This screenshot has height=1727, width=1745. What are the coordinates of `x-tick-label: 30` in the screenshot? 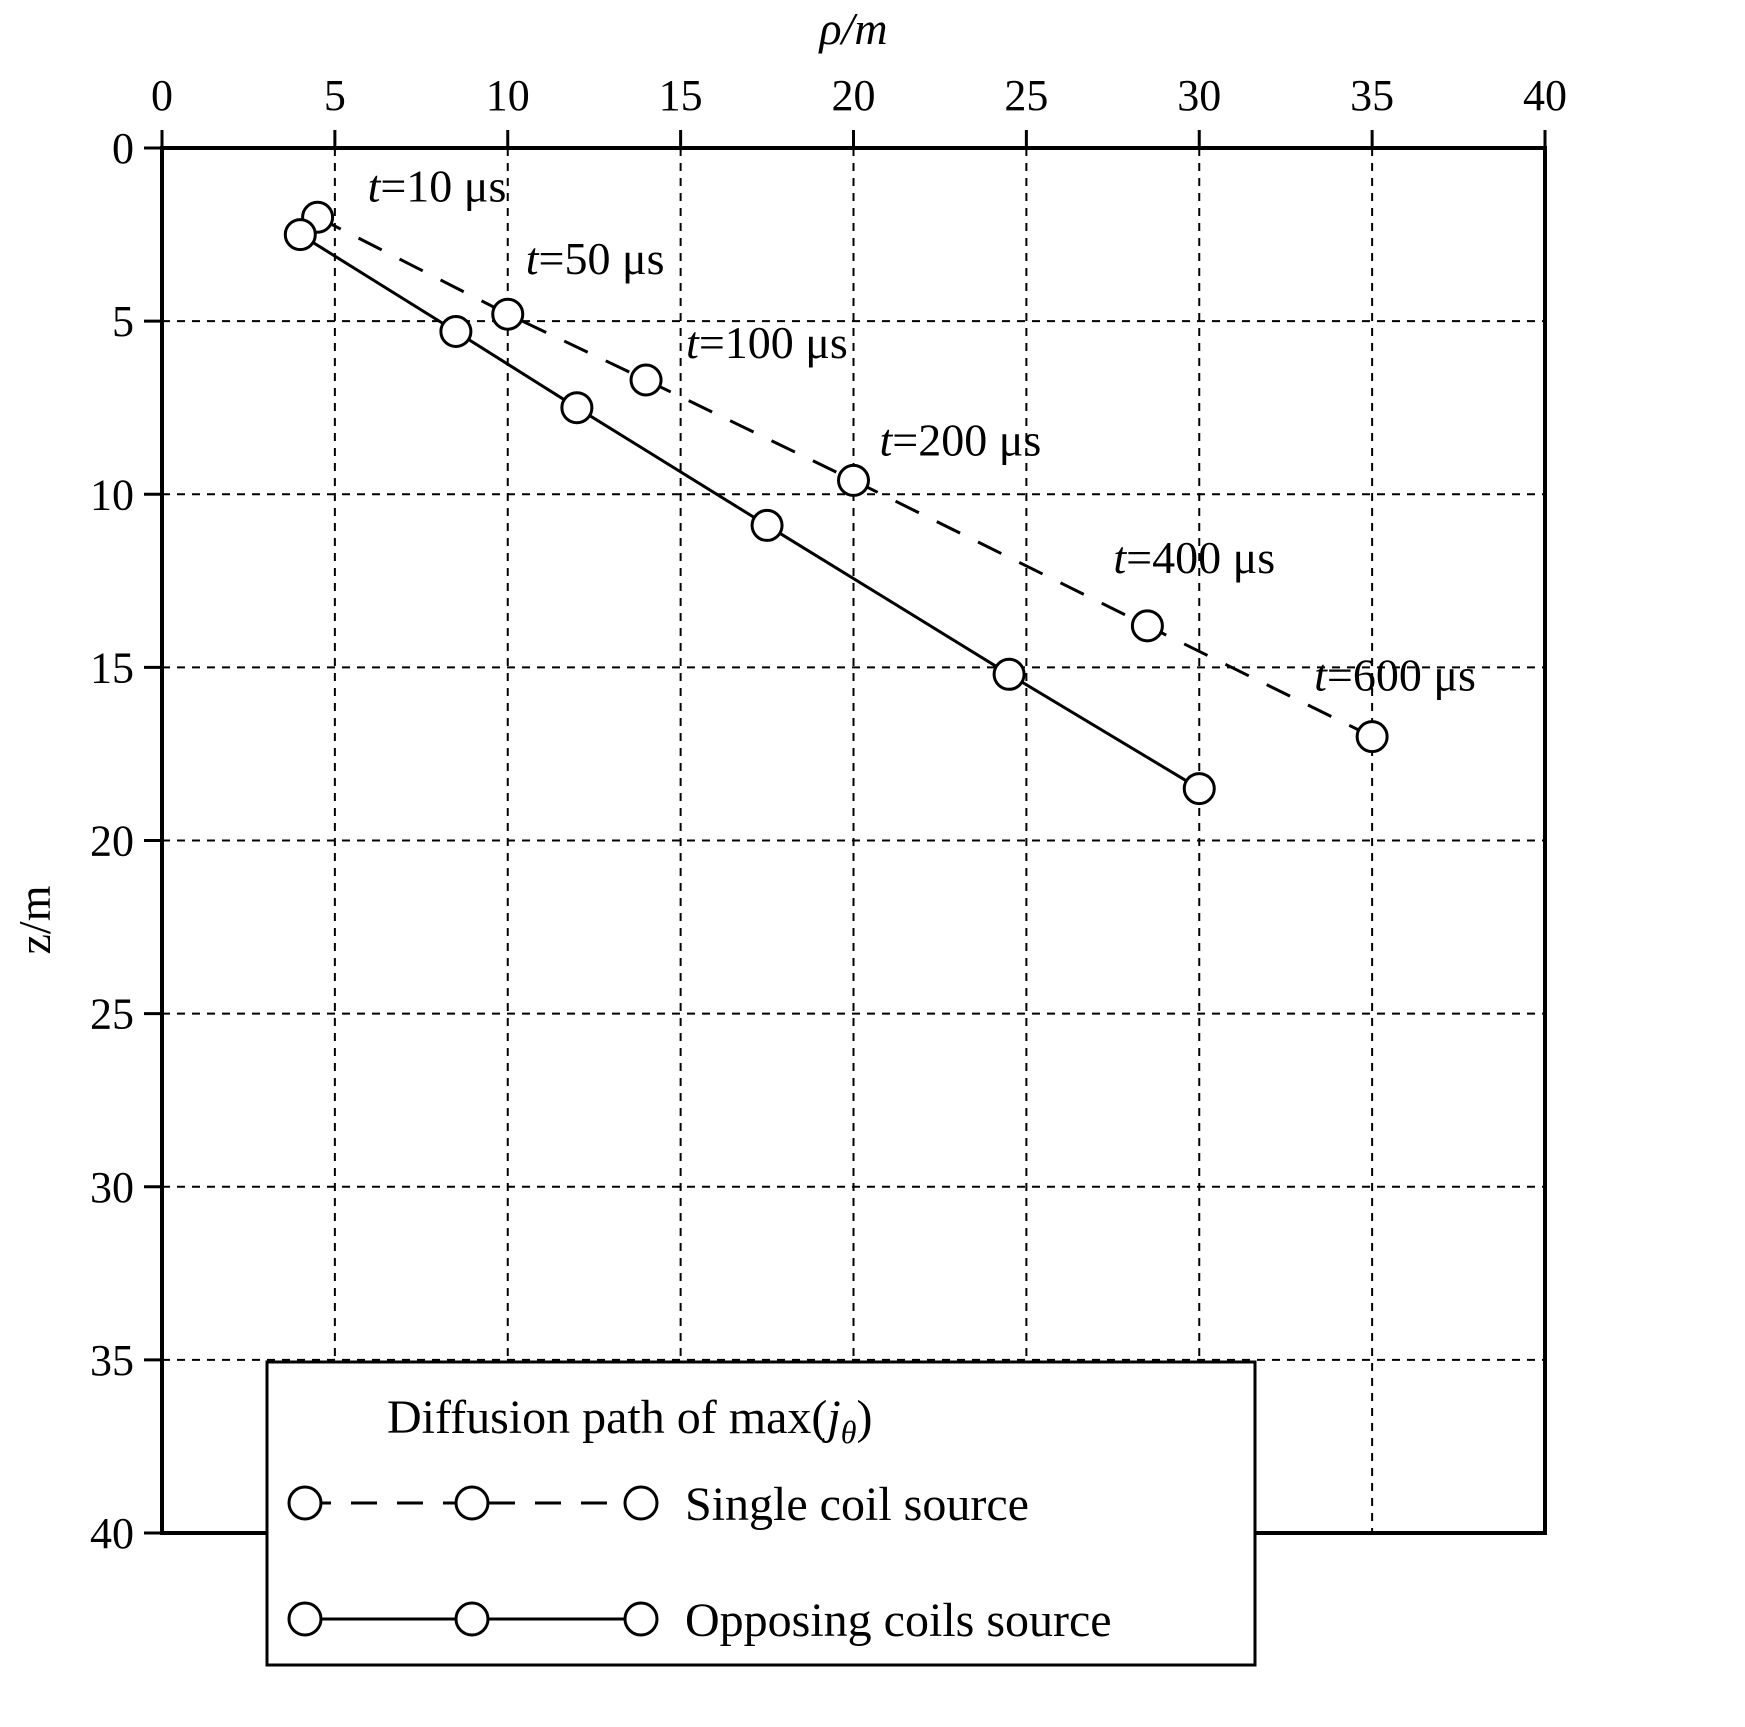 It's located at (1199, 95).